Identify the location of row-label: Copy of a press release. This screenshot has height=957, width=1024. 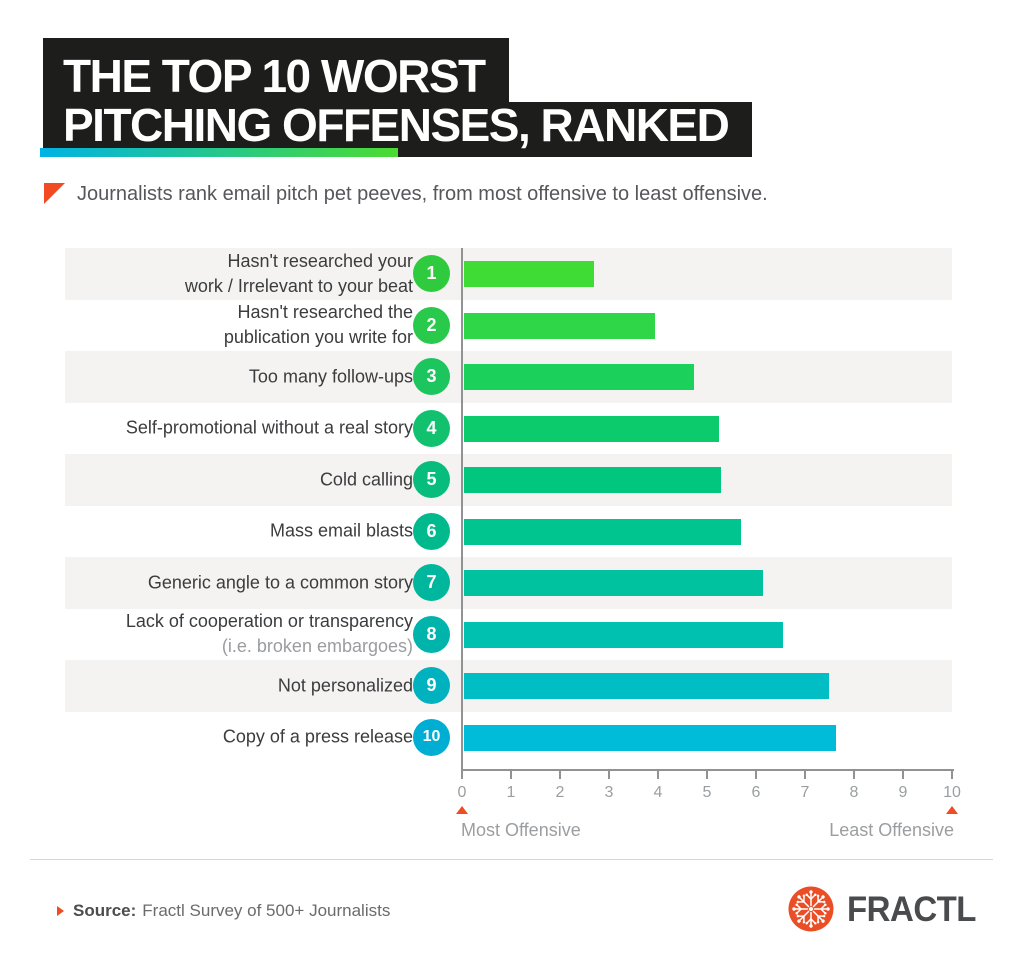
(239, 737).